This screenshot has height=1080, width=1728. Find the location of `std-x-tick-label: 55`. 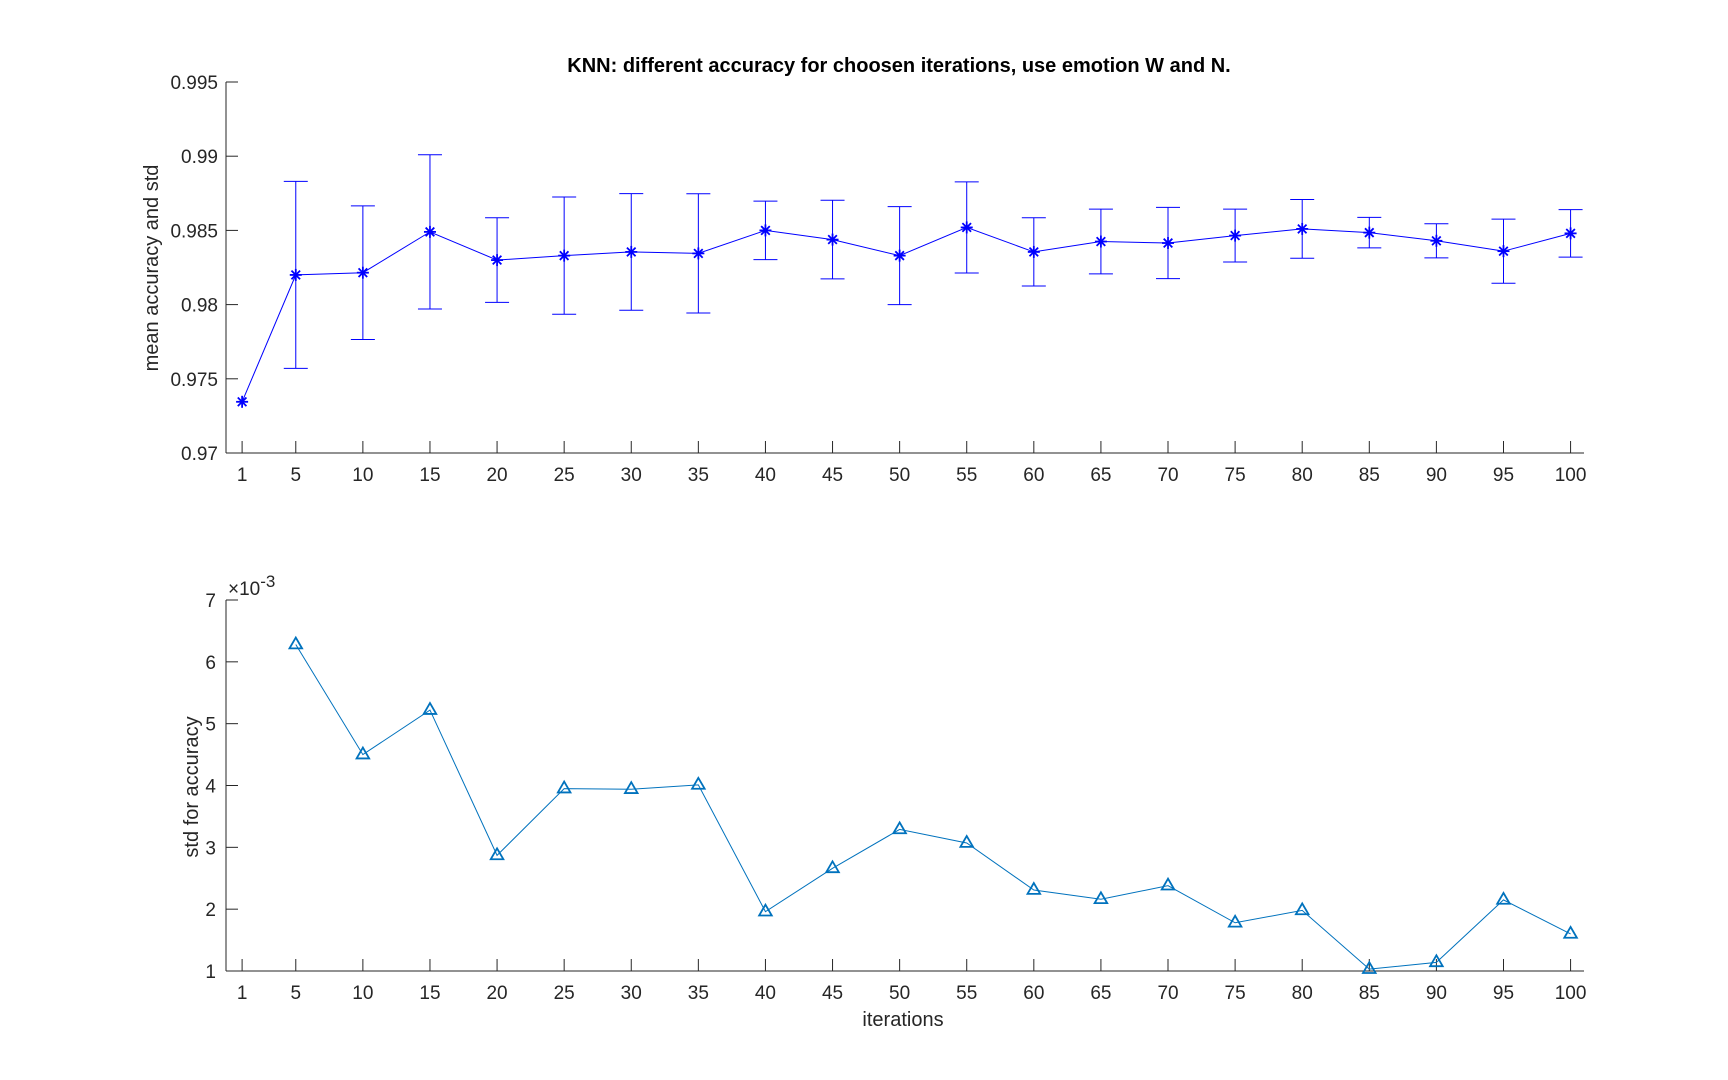

std-x-tick-label: 55 is located at coordinates (966, 993).